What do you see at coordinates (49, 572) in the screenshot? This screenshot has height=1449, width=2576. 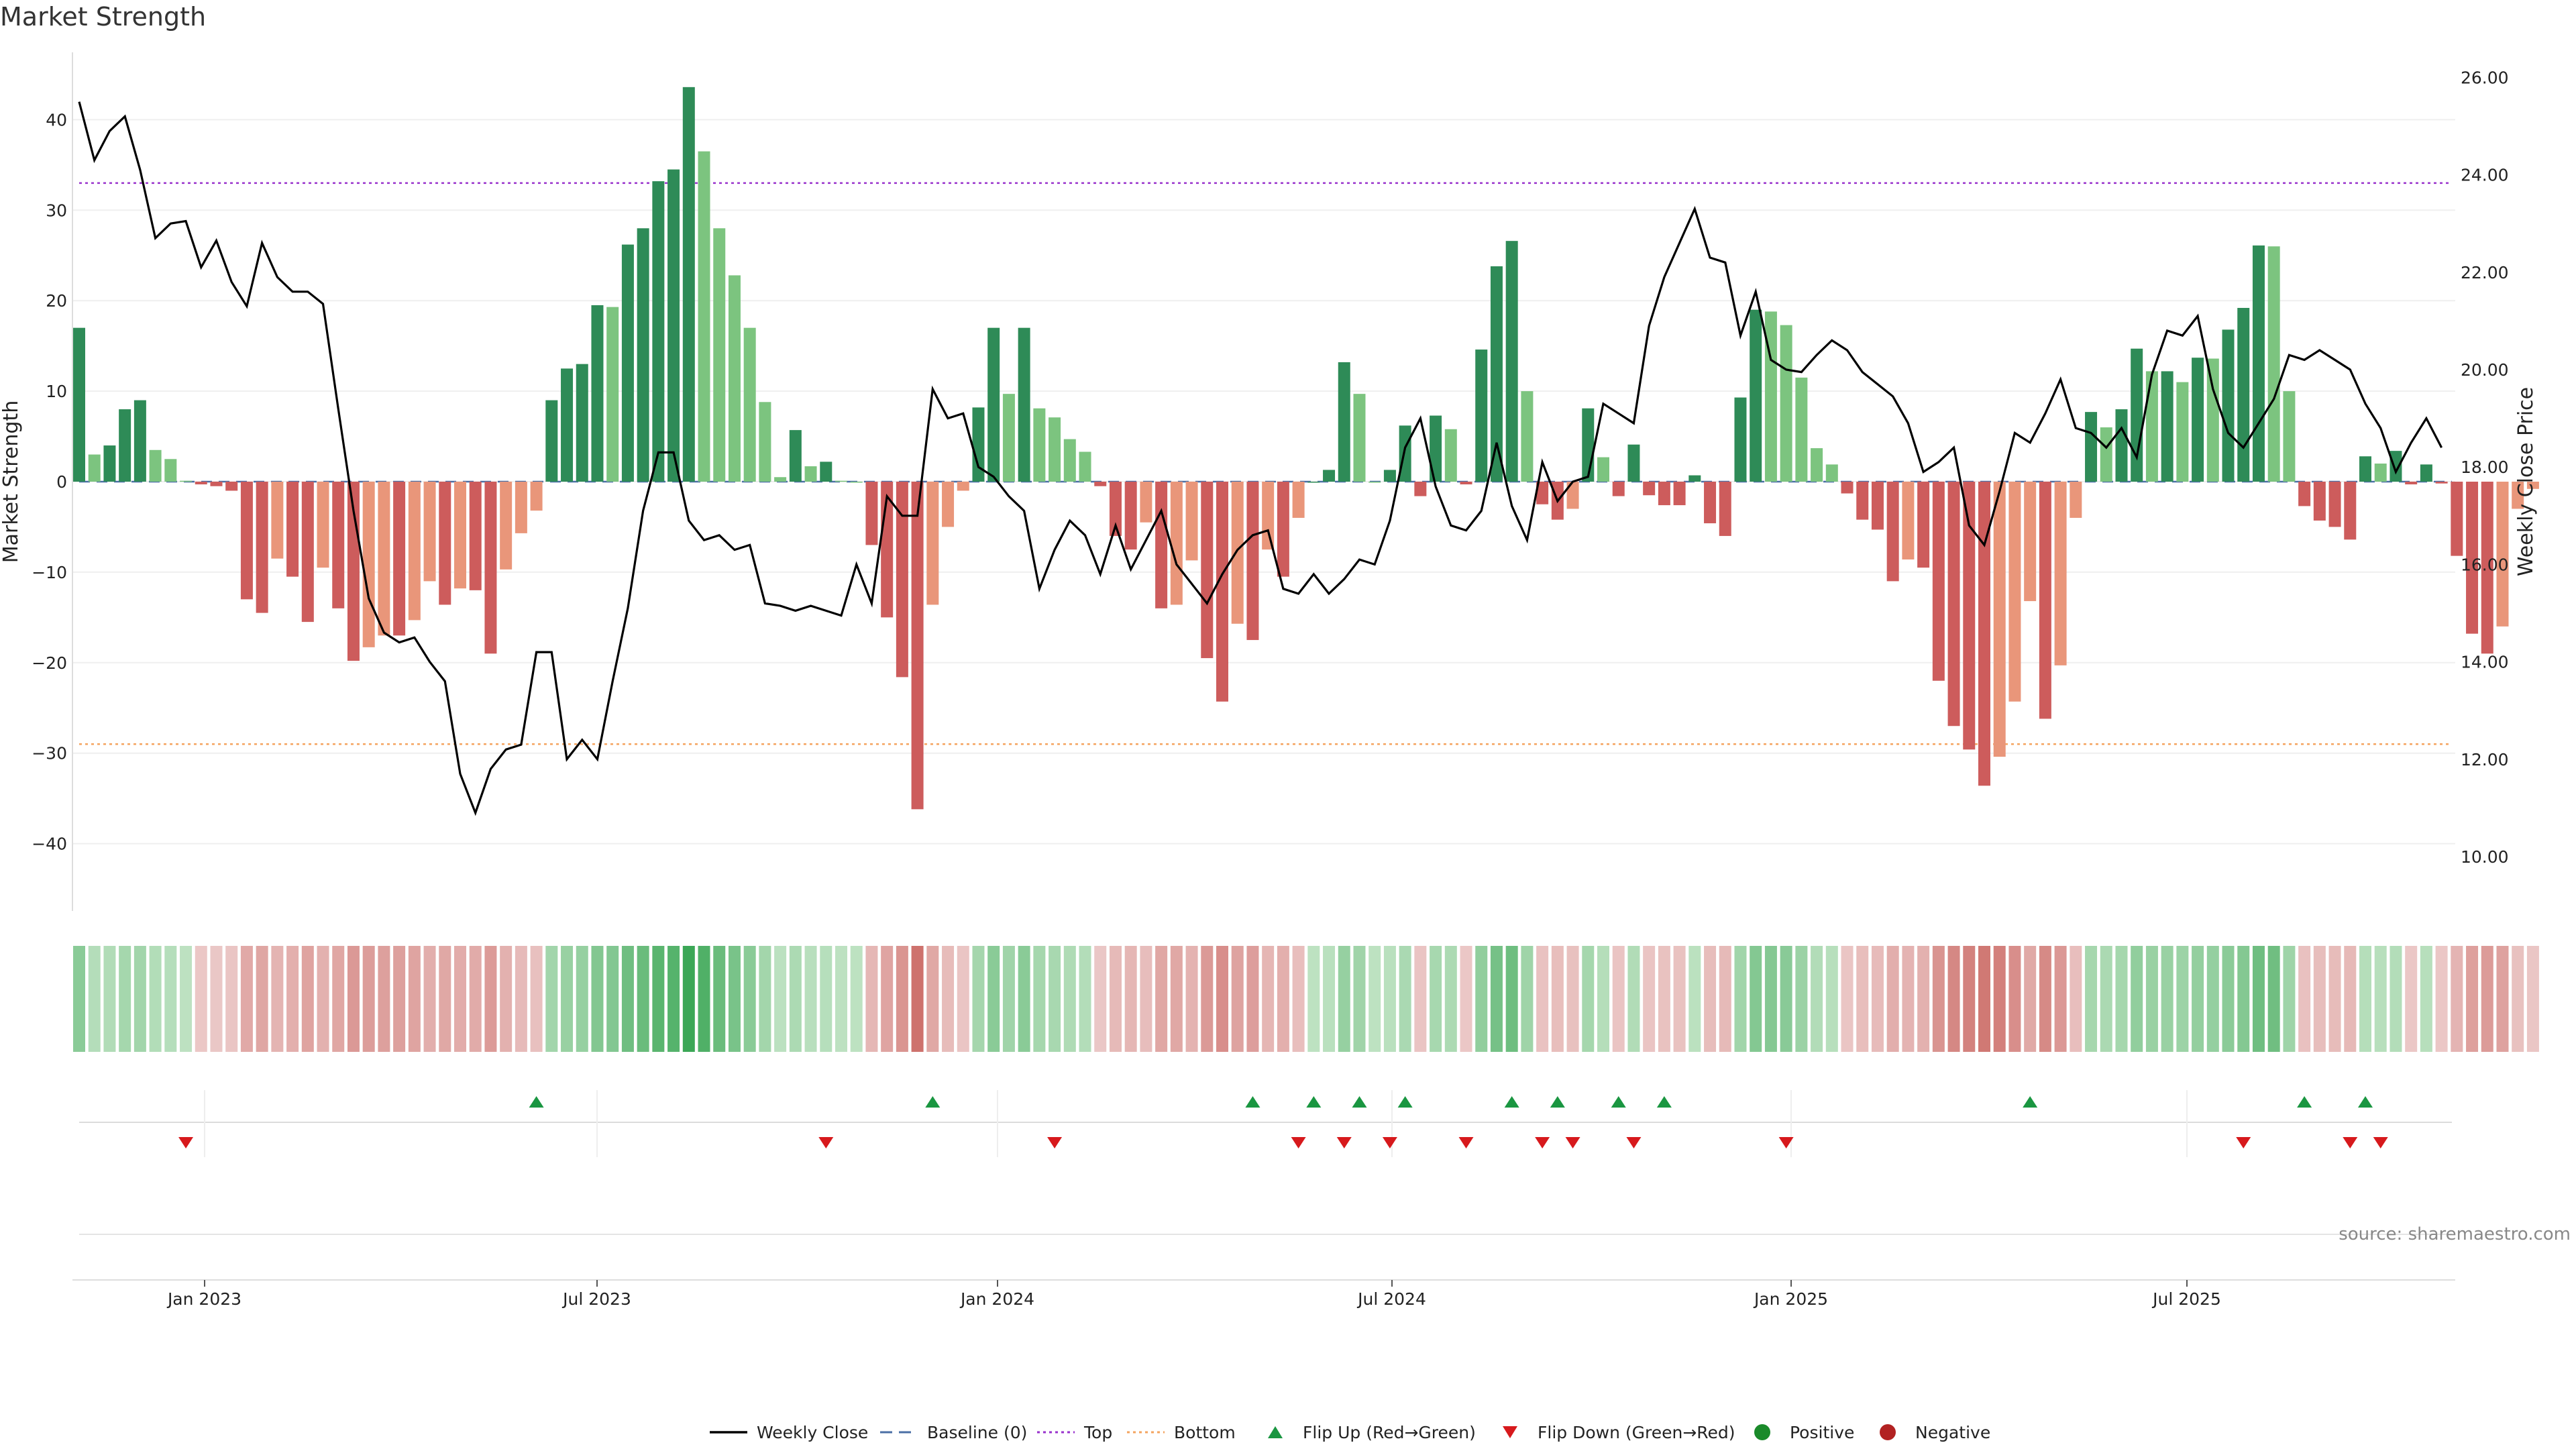 I see `left-tick-label: −10` at bounding box center [49, 572].